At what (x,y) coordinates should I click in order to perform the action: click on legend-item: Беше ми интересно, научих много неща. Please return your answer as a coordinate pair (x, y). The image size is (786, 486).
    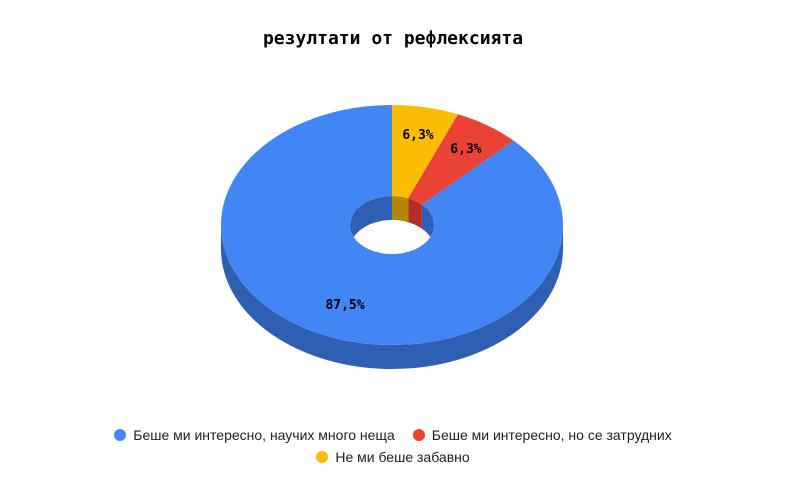
    Looking at the image, I should click on (254, 435).